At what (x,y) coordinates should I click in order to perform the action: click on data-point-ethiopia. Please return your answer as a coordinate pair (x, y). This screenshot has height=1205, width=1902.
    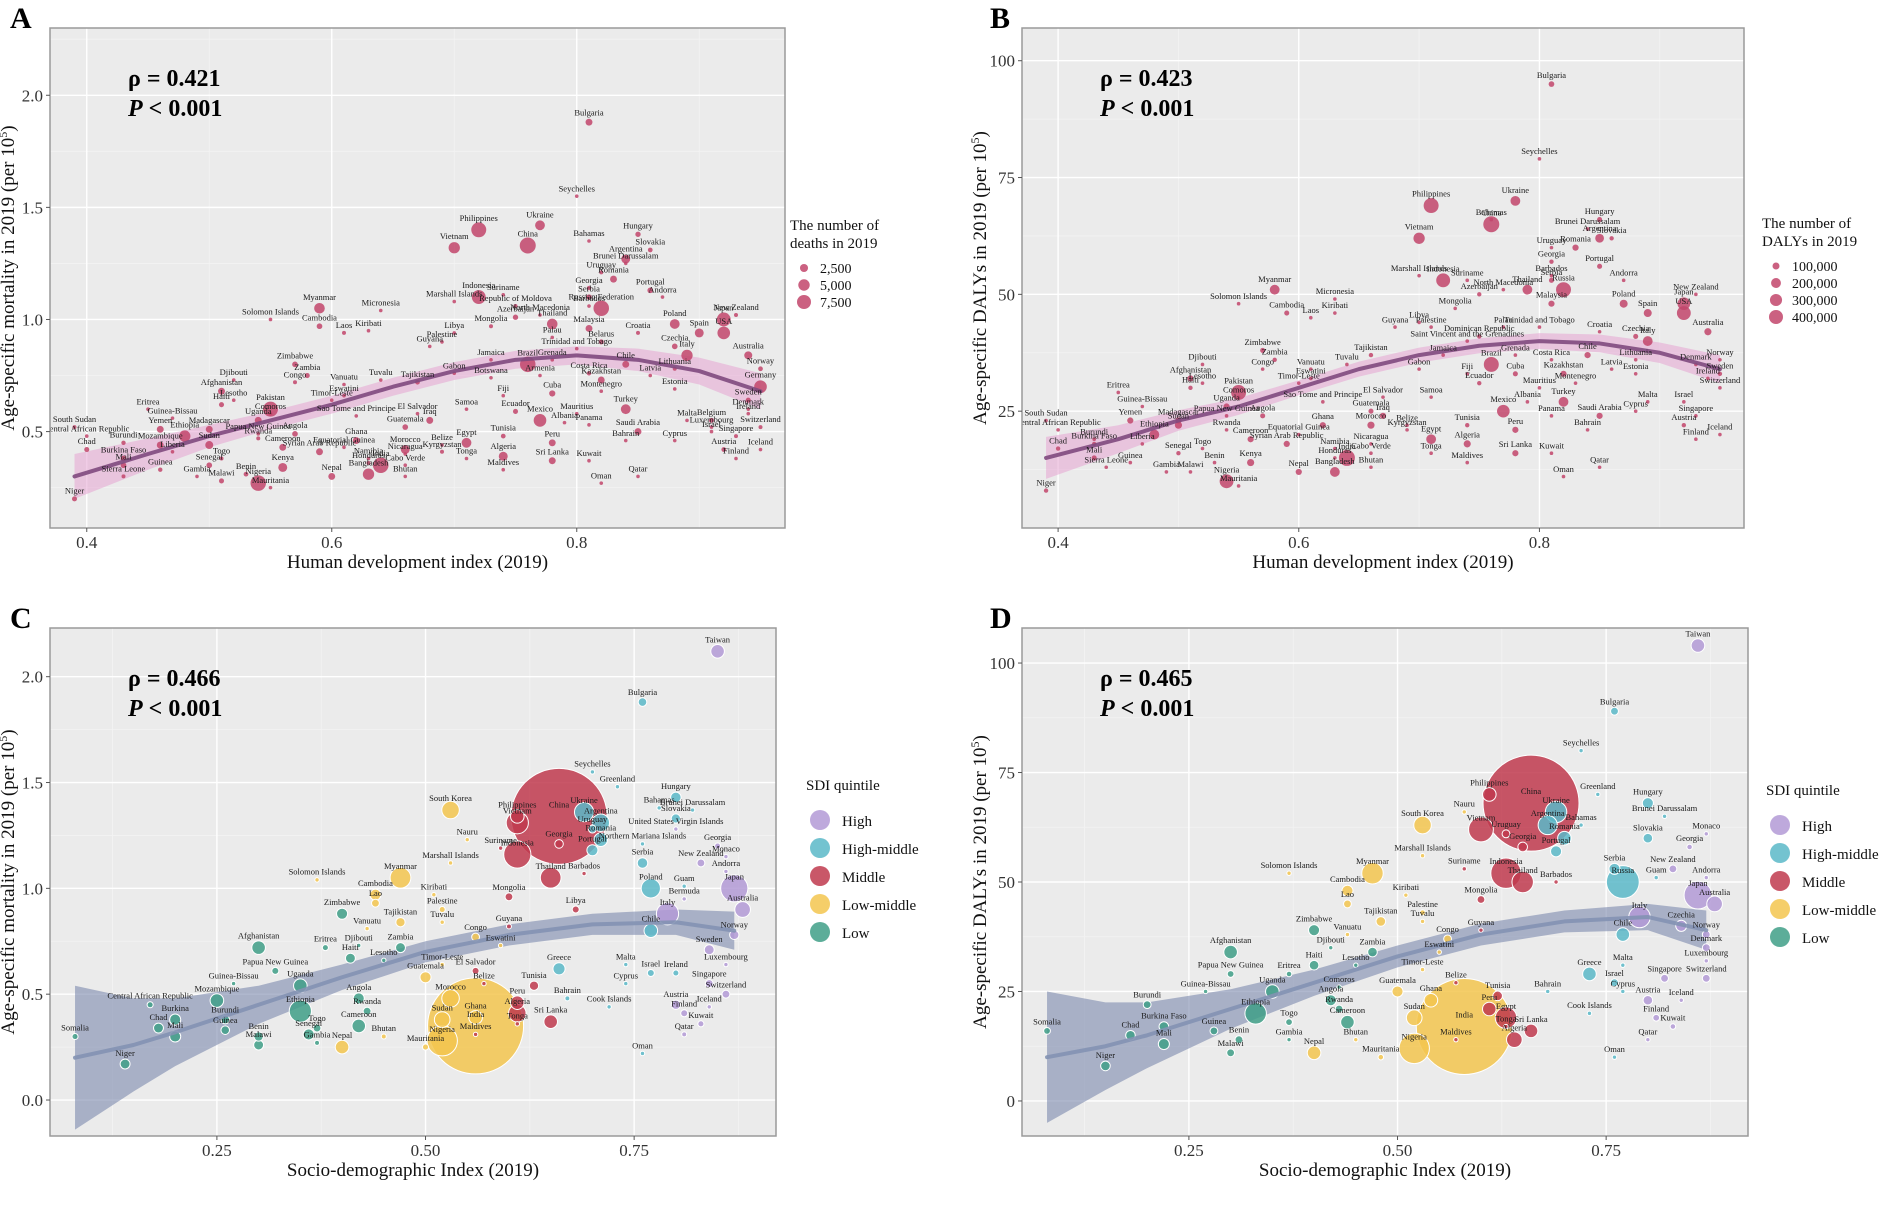
    Looking at the image, I should click on (1154, 434).